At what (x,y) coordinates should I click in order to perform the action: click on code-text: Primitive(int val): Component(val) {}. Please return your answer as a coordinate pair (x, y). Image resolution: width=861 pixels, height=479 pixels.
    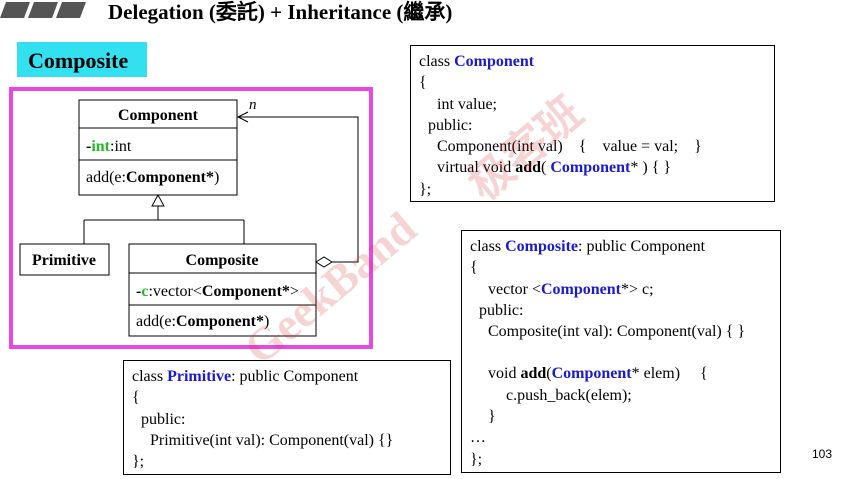
    Looking at the image, I should click on (272, 440).